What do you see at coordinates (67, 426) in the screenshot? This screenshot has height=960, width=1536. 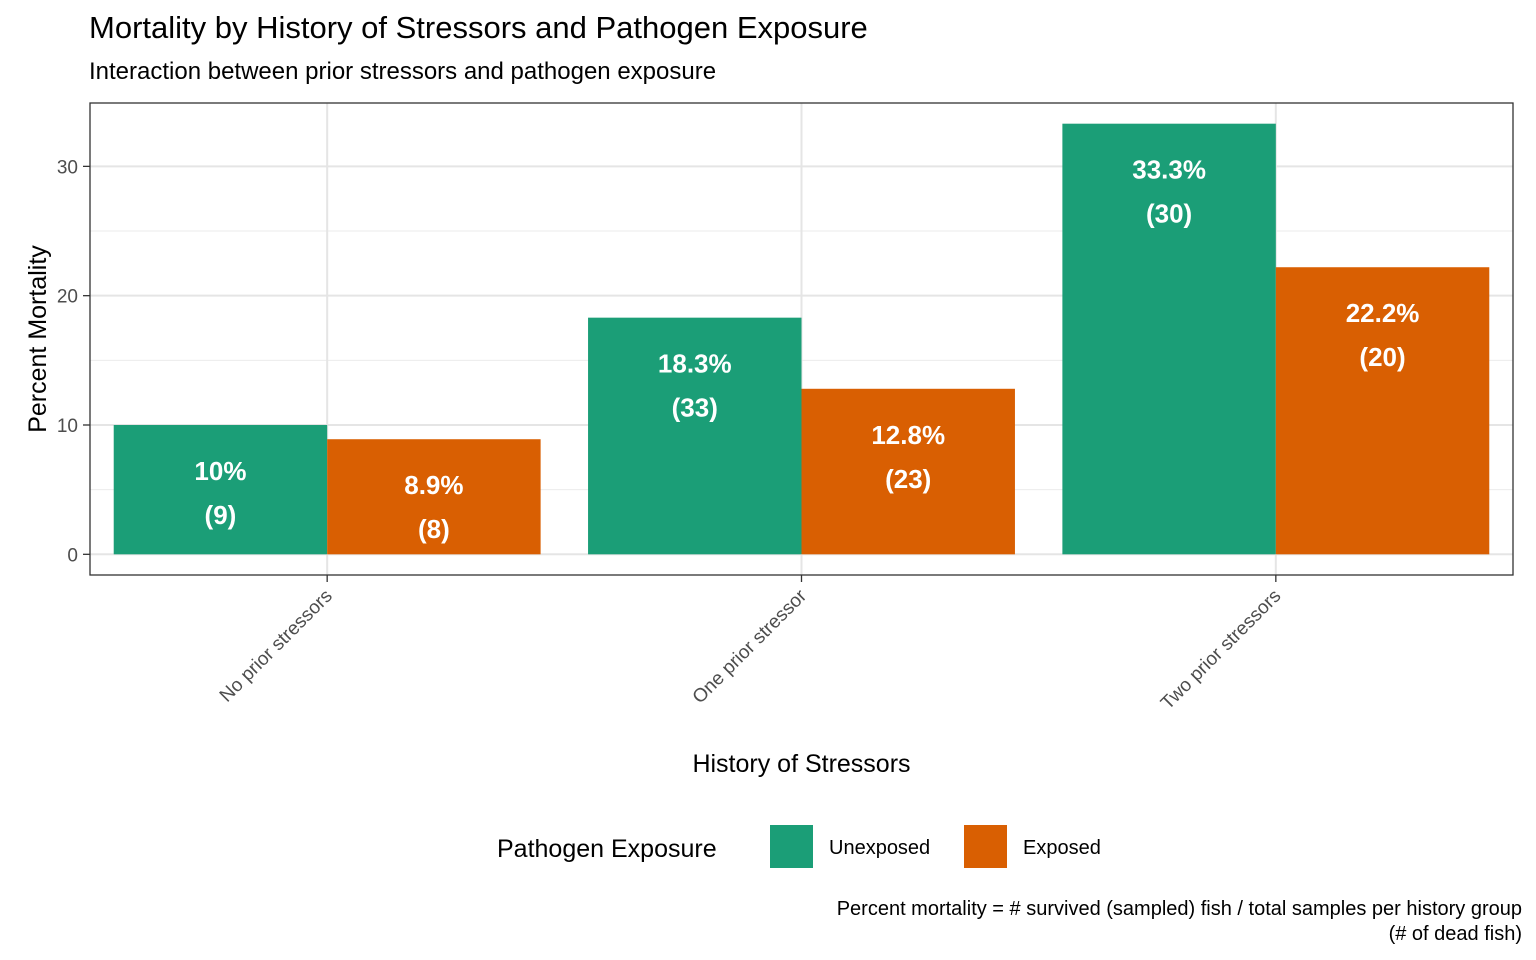 I see `y-tick-label: 10` at bounding box center [67, 426].